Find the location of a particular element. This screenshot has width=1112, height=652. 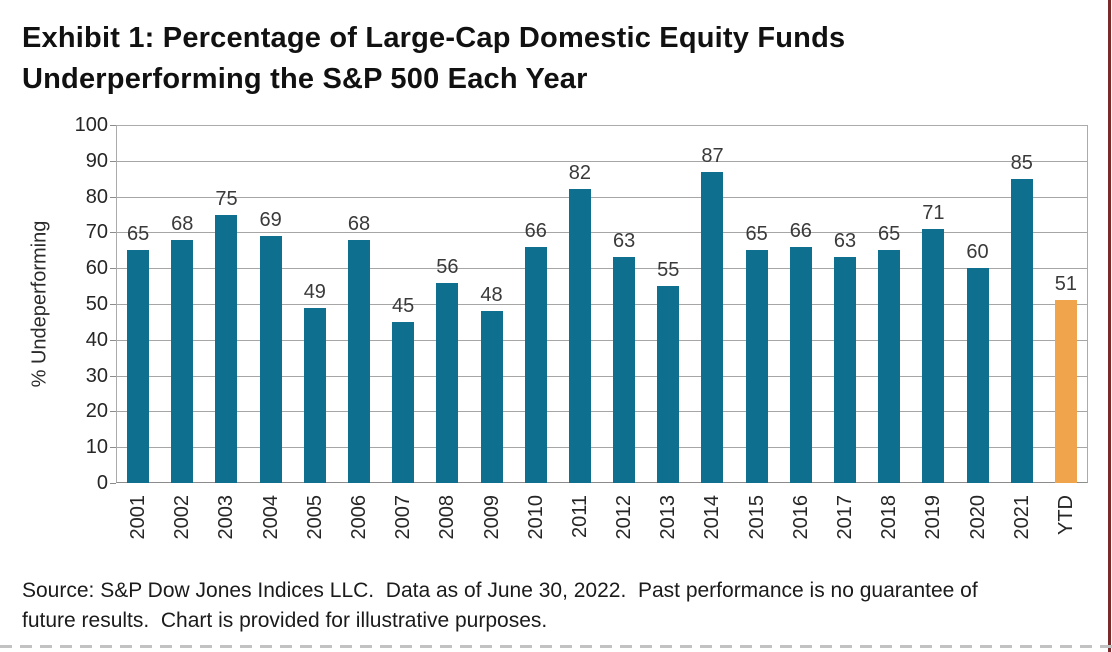

x-tick-label: 2007 is located at coordinates (403, 517).